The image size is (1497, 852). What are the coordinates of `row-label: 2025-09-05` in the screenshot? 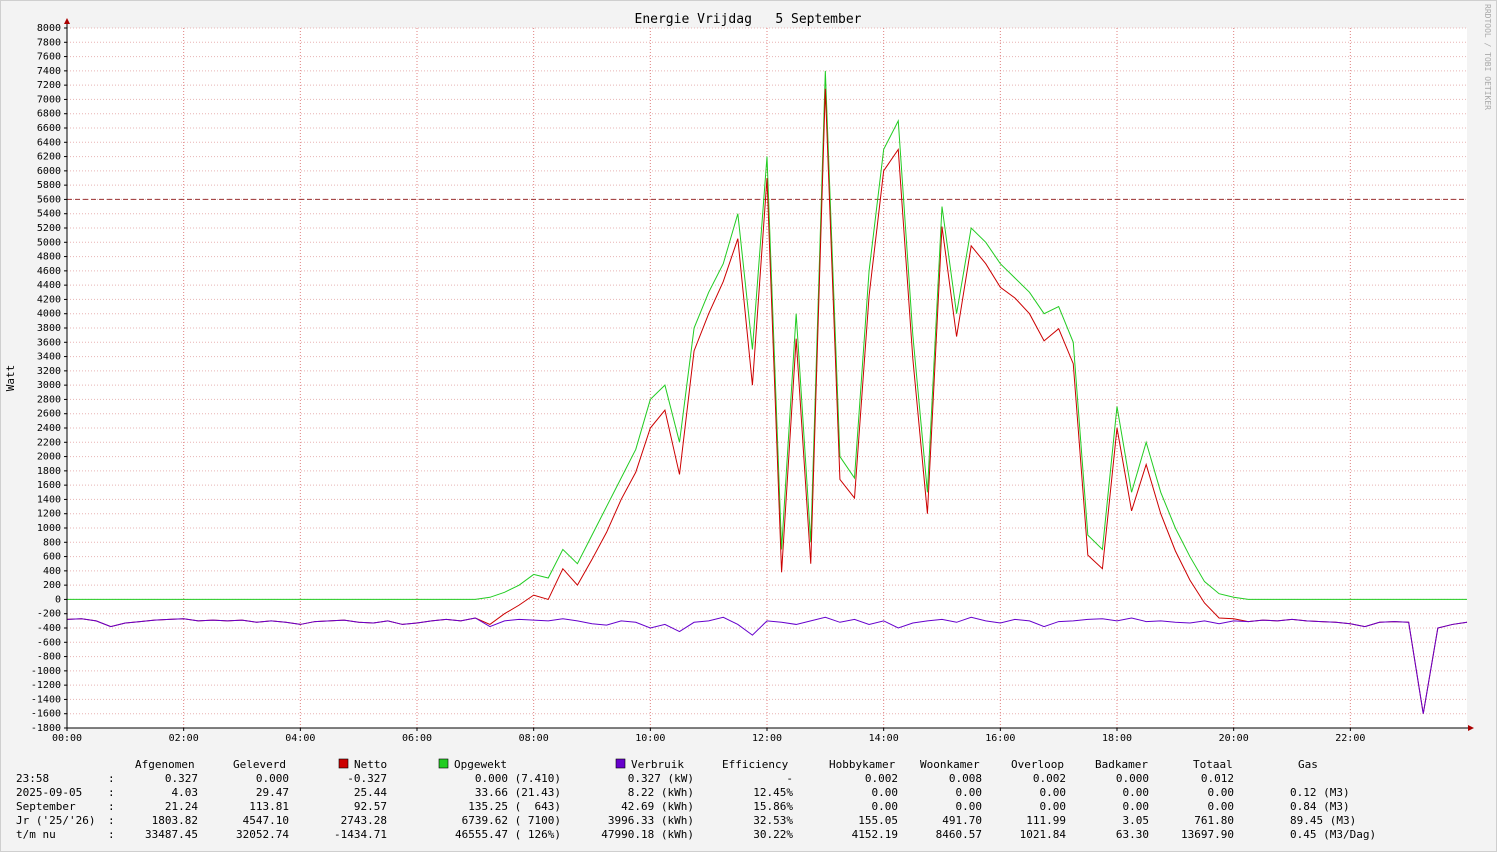 It's located at (49, 792).